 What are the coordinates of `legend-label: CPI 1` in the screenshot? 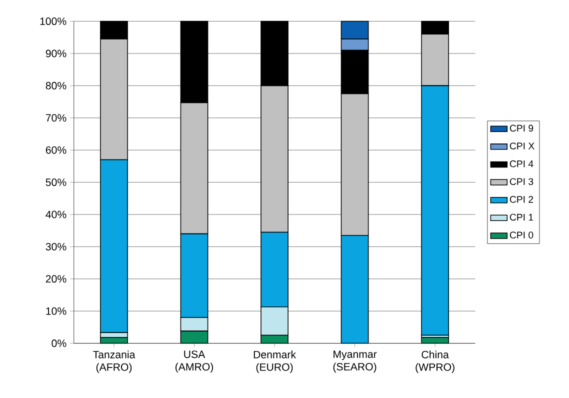 It's located at (522, 217).